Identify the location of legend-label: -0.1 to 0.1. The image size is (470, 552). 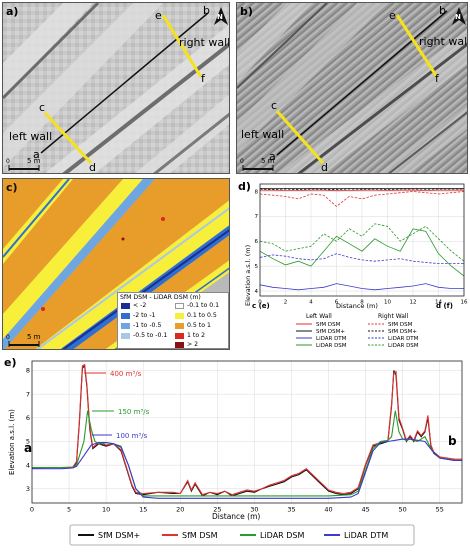
(203, 305).